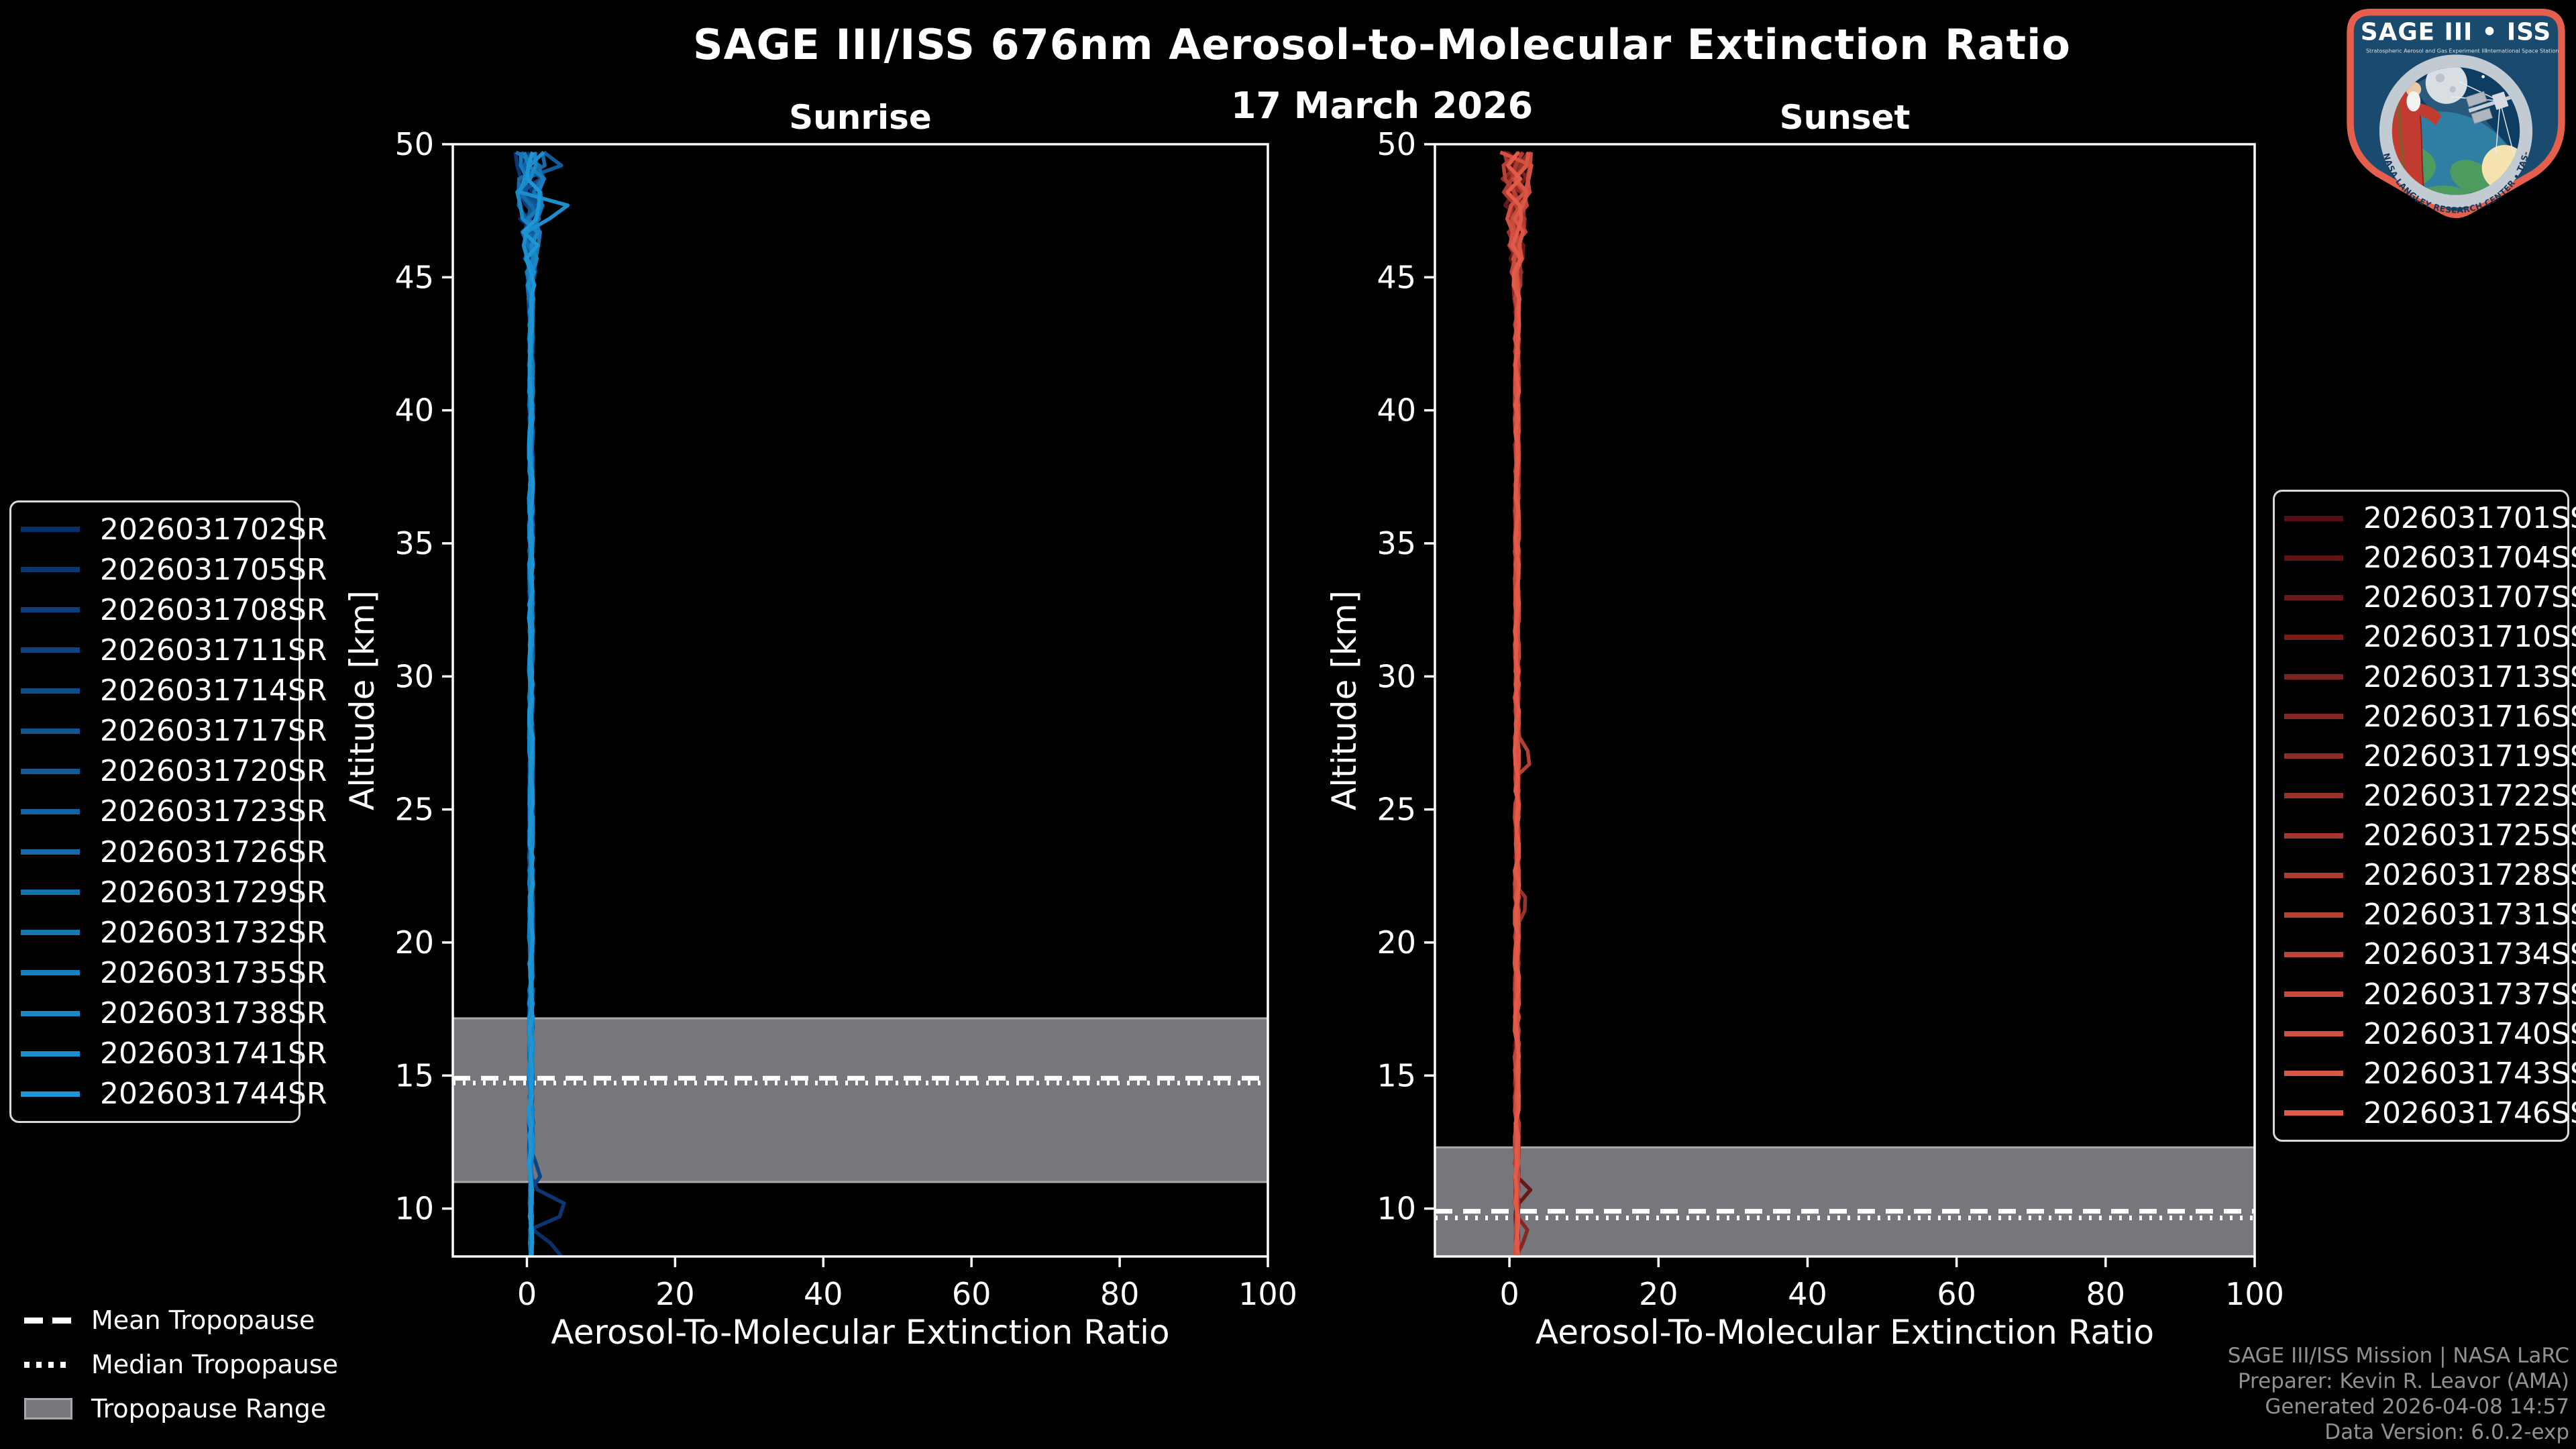 The image size is (2576, 1449). What do you see at coordinates (213, 972) in the screenshot?
I see `sunrise-event-label: 2026031735SR` at bounding box center [213, 972].